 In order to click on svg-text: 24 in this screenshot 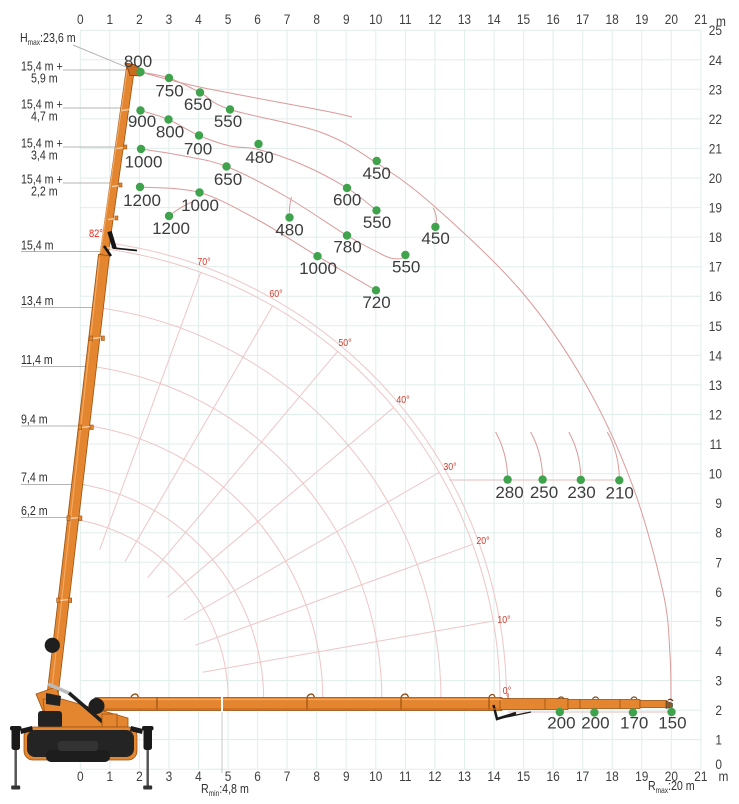, I will do `click(715, 60)`.